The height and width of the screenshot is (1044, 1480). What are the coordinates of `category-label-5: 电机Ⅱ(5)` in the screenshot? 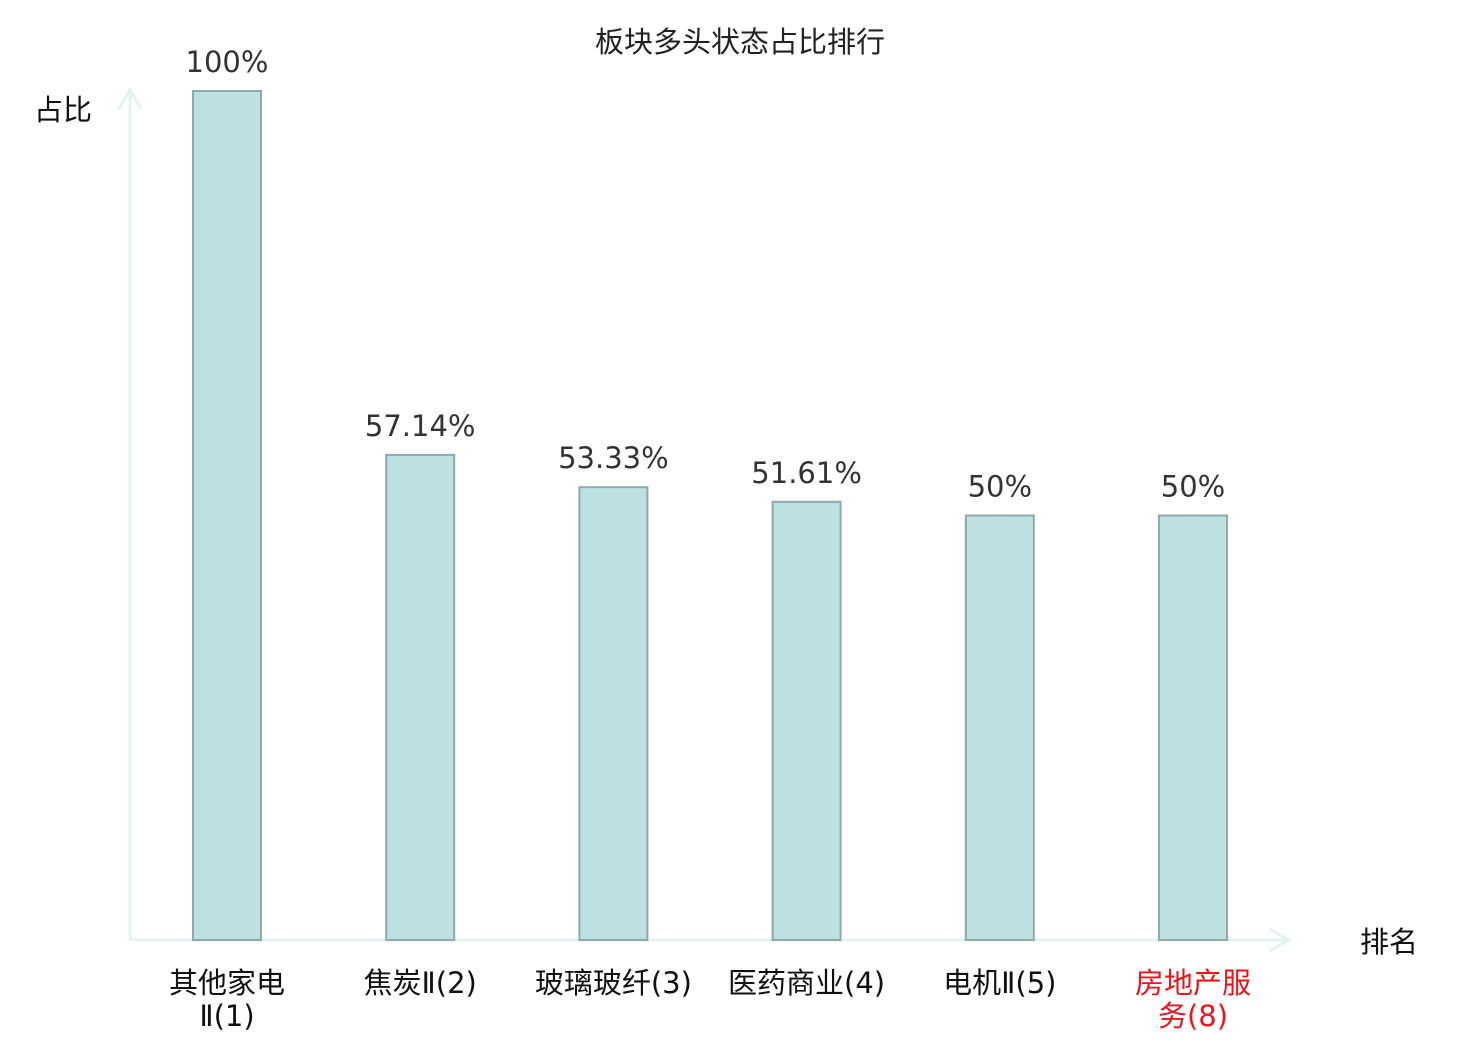 It's located at (999, 983).